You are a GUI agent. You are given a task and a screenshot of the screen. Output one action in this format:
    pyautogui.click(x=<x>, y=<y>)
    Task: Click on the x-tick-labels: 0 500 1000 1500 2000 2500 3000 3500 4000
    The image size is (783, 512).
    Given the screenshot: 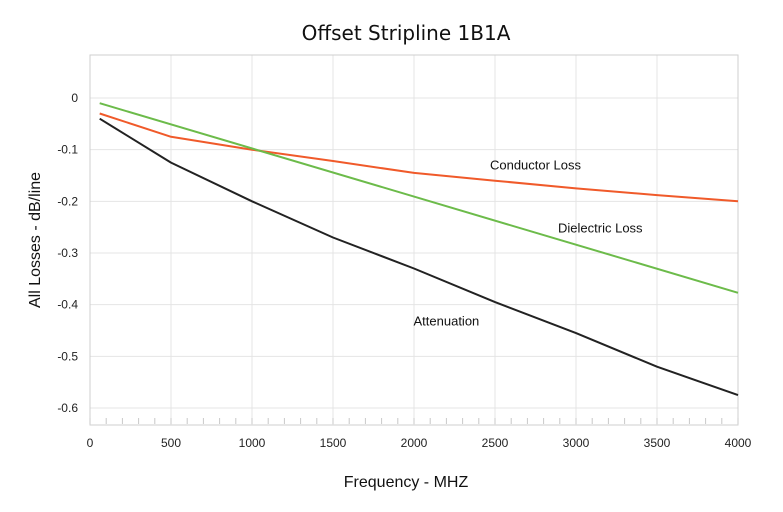 What is the action you would take?
    pyautogui.click(x=419, y=443)
    